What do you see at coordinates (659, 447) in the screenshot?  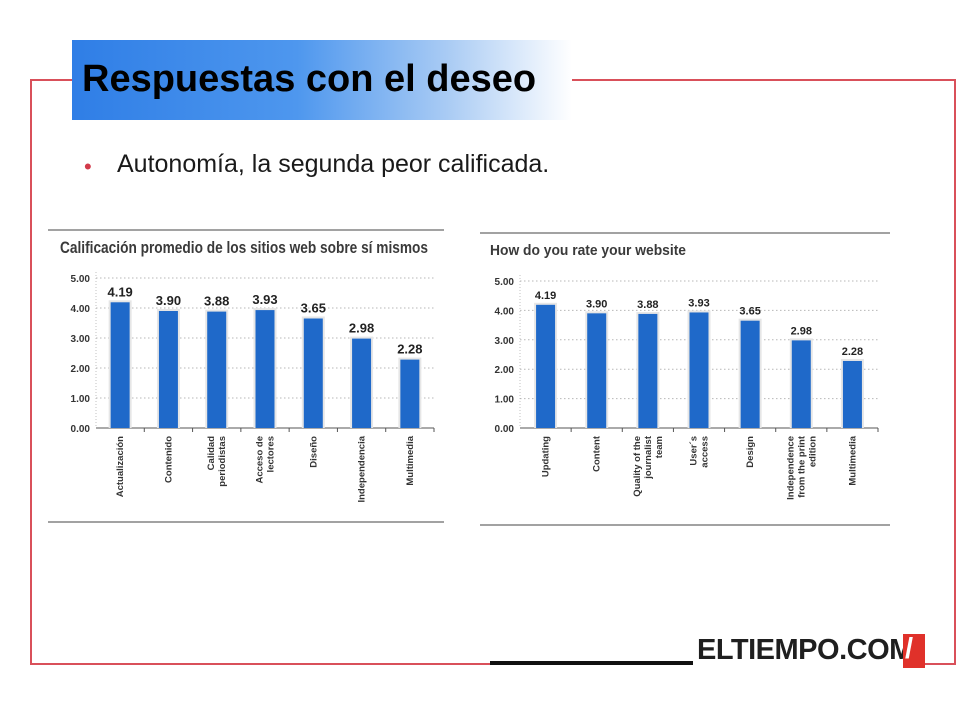 I see `x-tick-label-line: team` at bounding box center [659, 447].